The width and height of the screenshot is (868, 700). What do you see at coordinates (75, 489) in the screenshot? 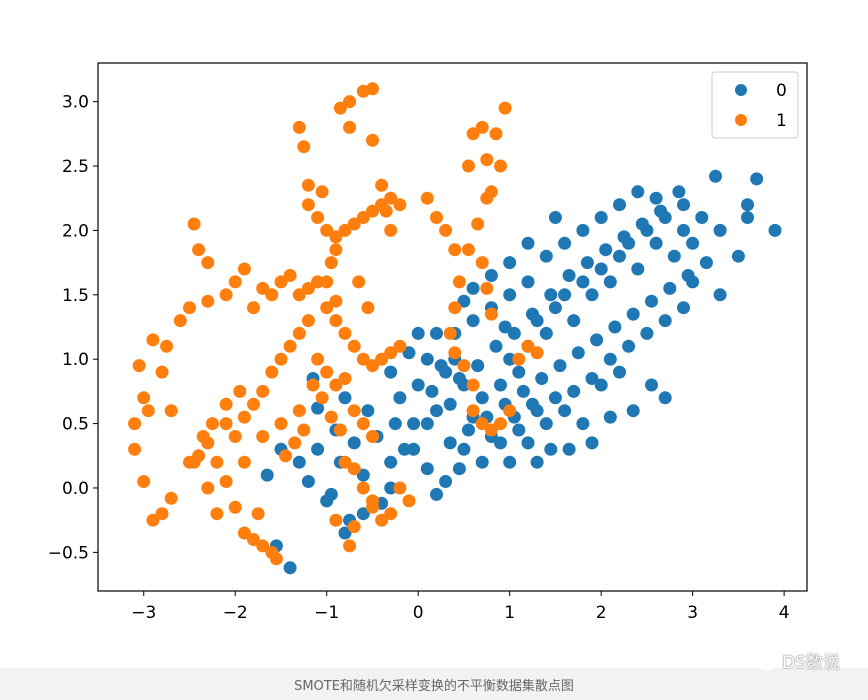
I see `y-tick-label-1: 0.0` at bounding box center [75, 489].